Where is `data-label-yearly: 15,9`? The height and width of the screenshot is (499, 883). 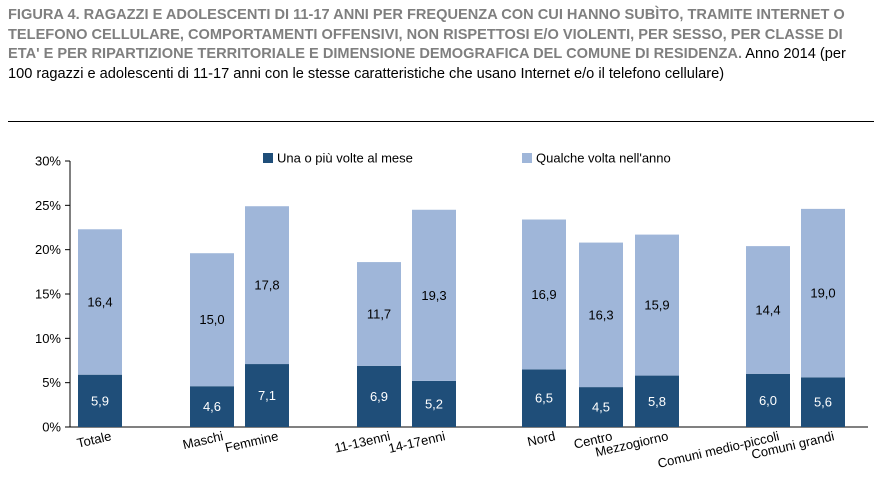
data-label-yearly: 15,9 is located at coordinates (656, 305).